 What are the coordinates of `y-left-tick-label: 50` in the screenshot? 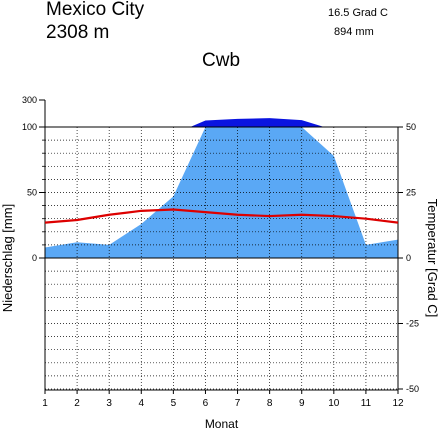 It's located at (32, 193).